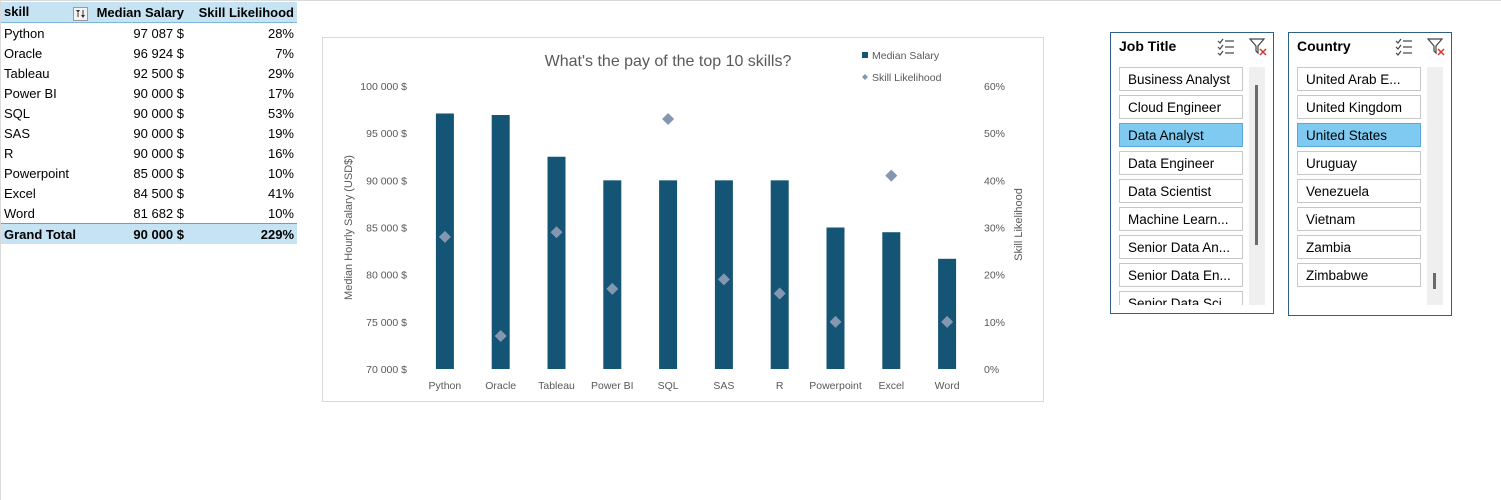 The image size is (1501, 500). What do you see at coordinates (994, 134) in the screenshot?
I see `y2-tick-label: 50%` at bounding box center [994, 134].